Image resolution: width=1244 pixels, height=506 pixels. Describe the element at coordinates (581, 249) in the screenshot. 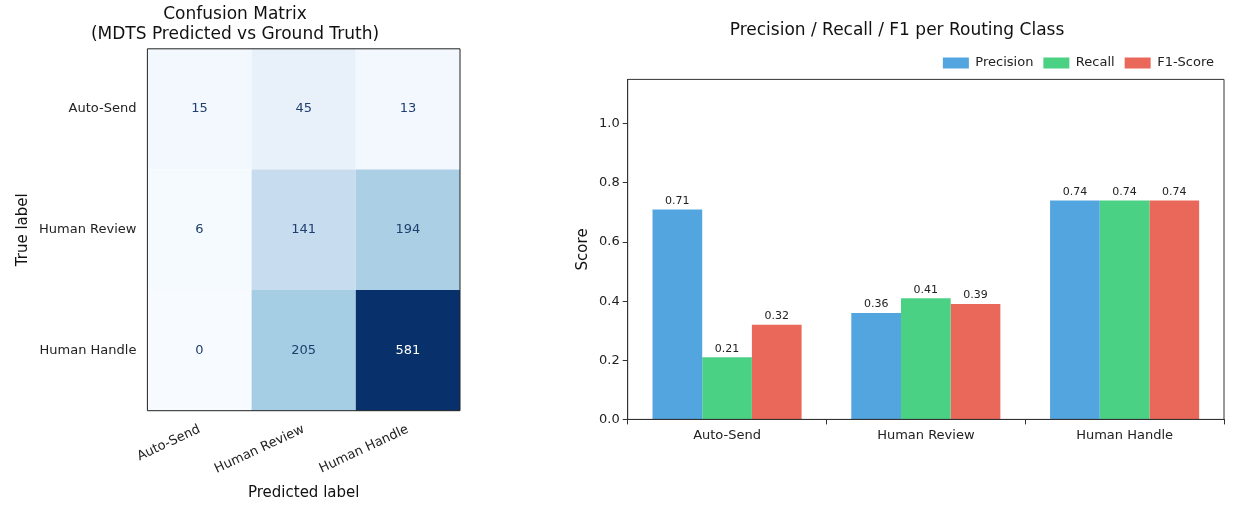

I see `y-axis-title: Score` at that location.